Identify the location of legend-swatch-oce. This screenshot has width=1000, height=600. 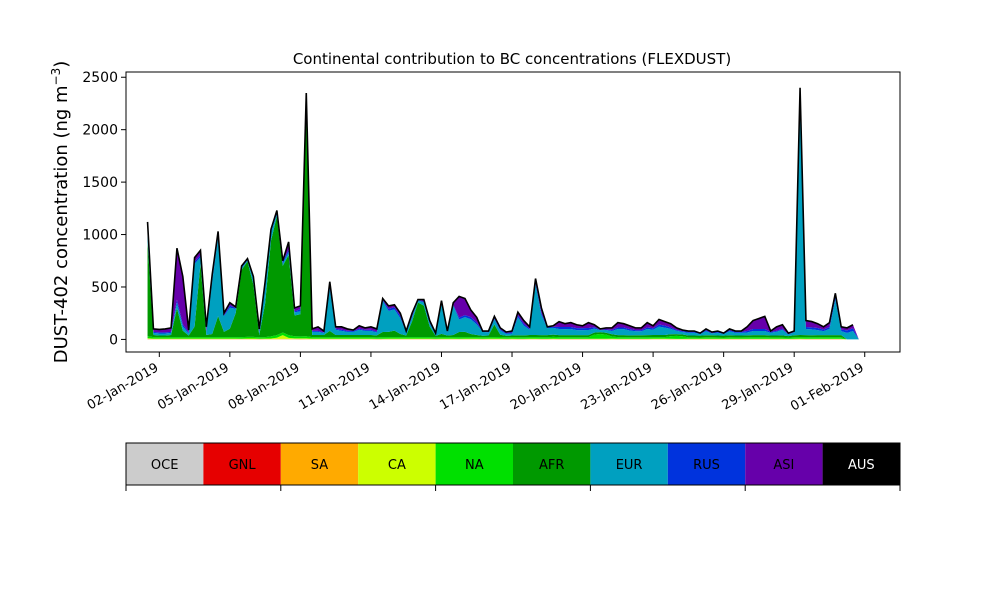
(165, 464).